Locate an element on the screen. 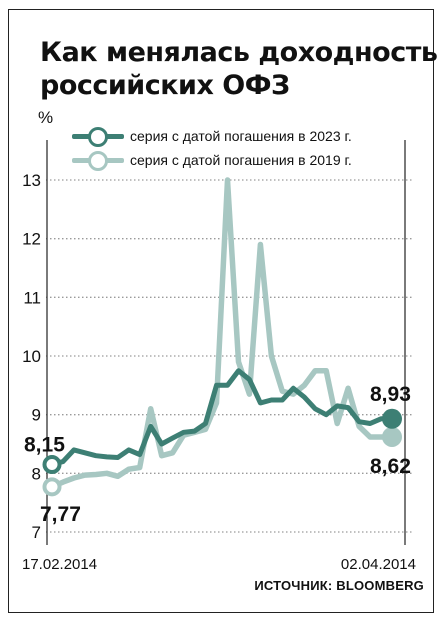 The image size is (446, 623). y-tick-13: 13 is located at coordinates (31, 180).